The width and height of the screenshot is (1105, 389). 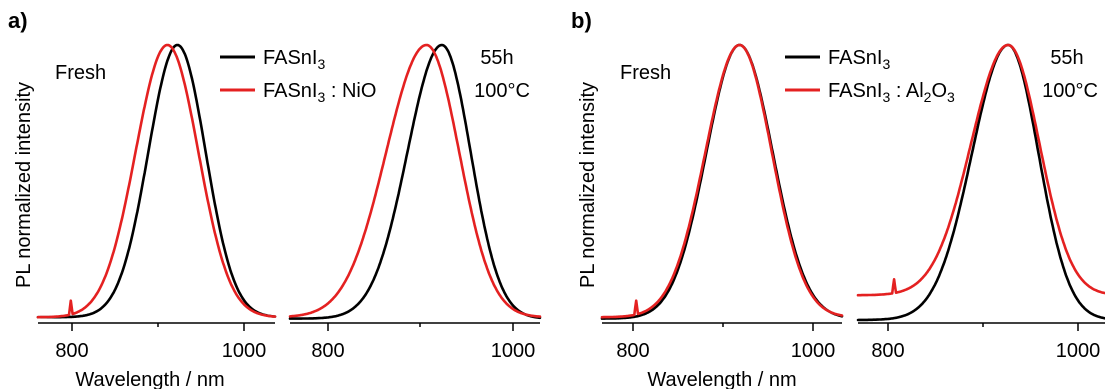 What do you see at coordinates (18, 20) in the screenshot?
I see `panel-a-letter: a)` at bounding box center [18, 20].